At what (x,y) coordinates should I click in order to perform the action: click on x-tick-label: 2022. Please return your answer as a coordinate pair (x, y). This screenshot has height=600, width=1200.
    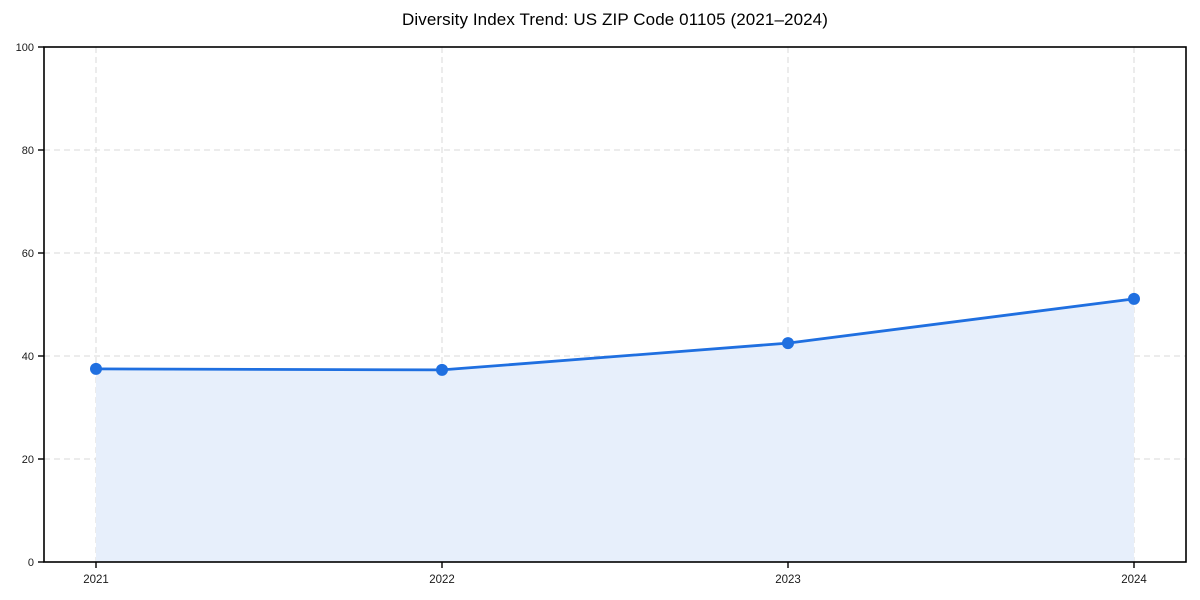
    Looking at the image, I should click on (442, 580).